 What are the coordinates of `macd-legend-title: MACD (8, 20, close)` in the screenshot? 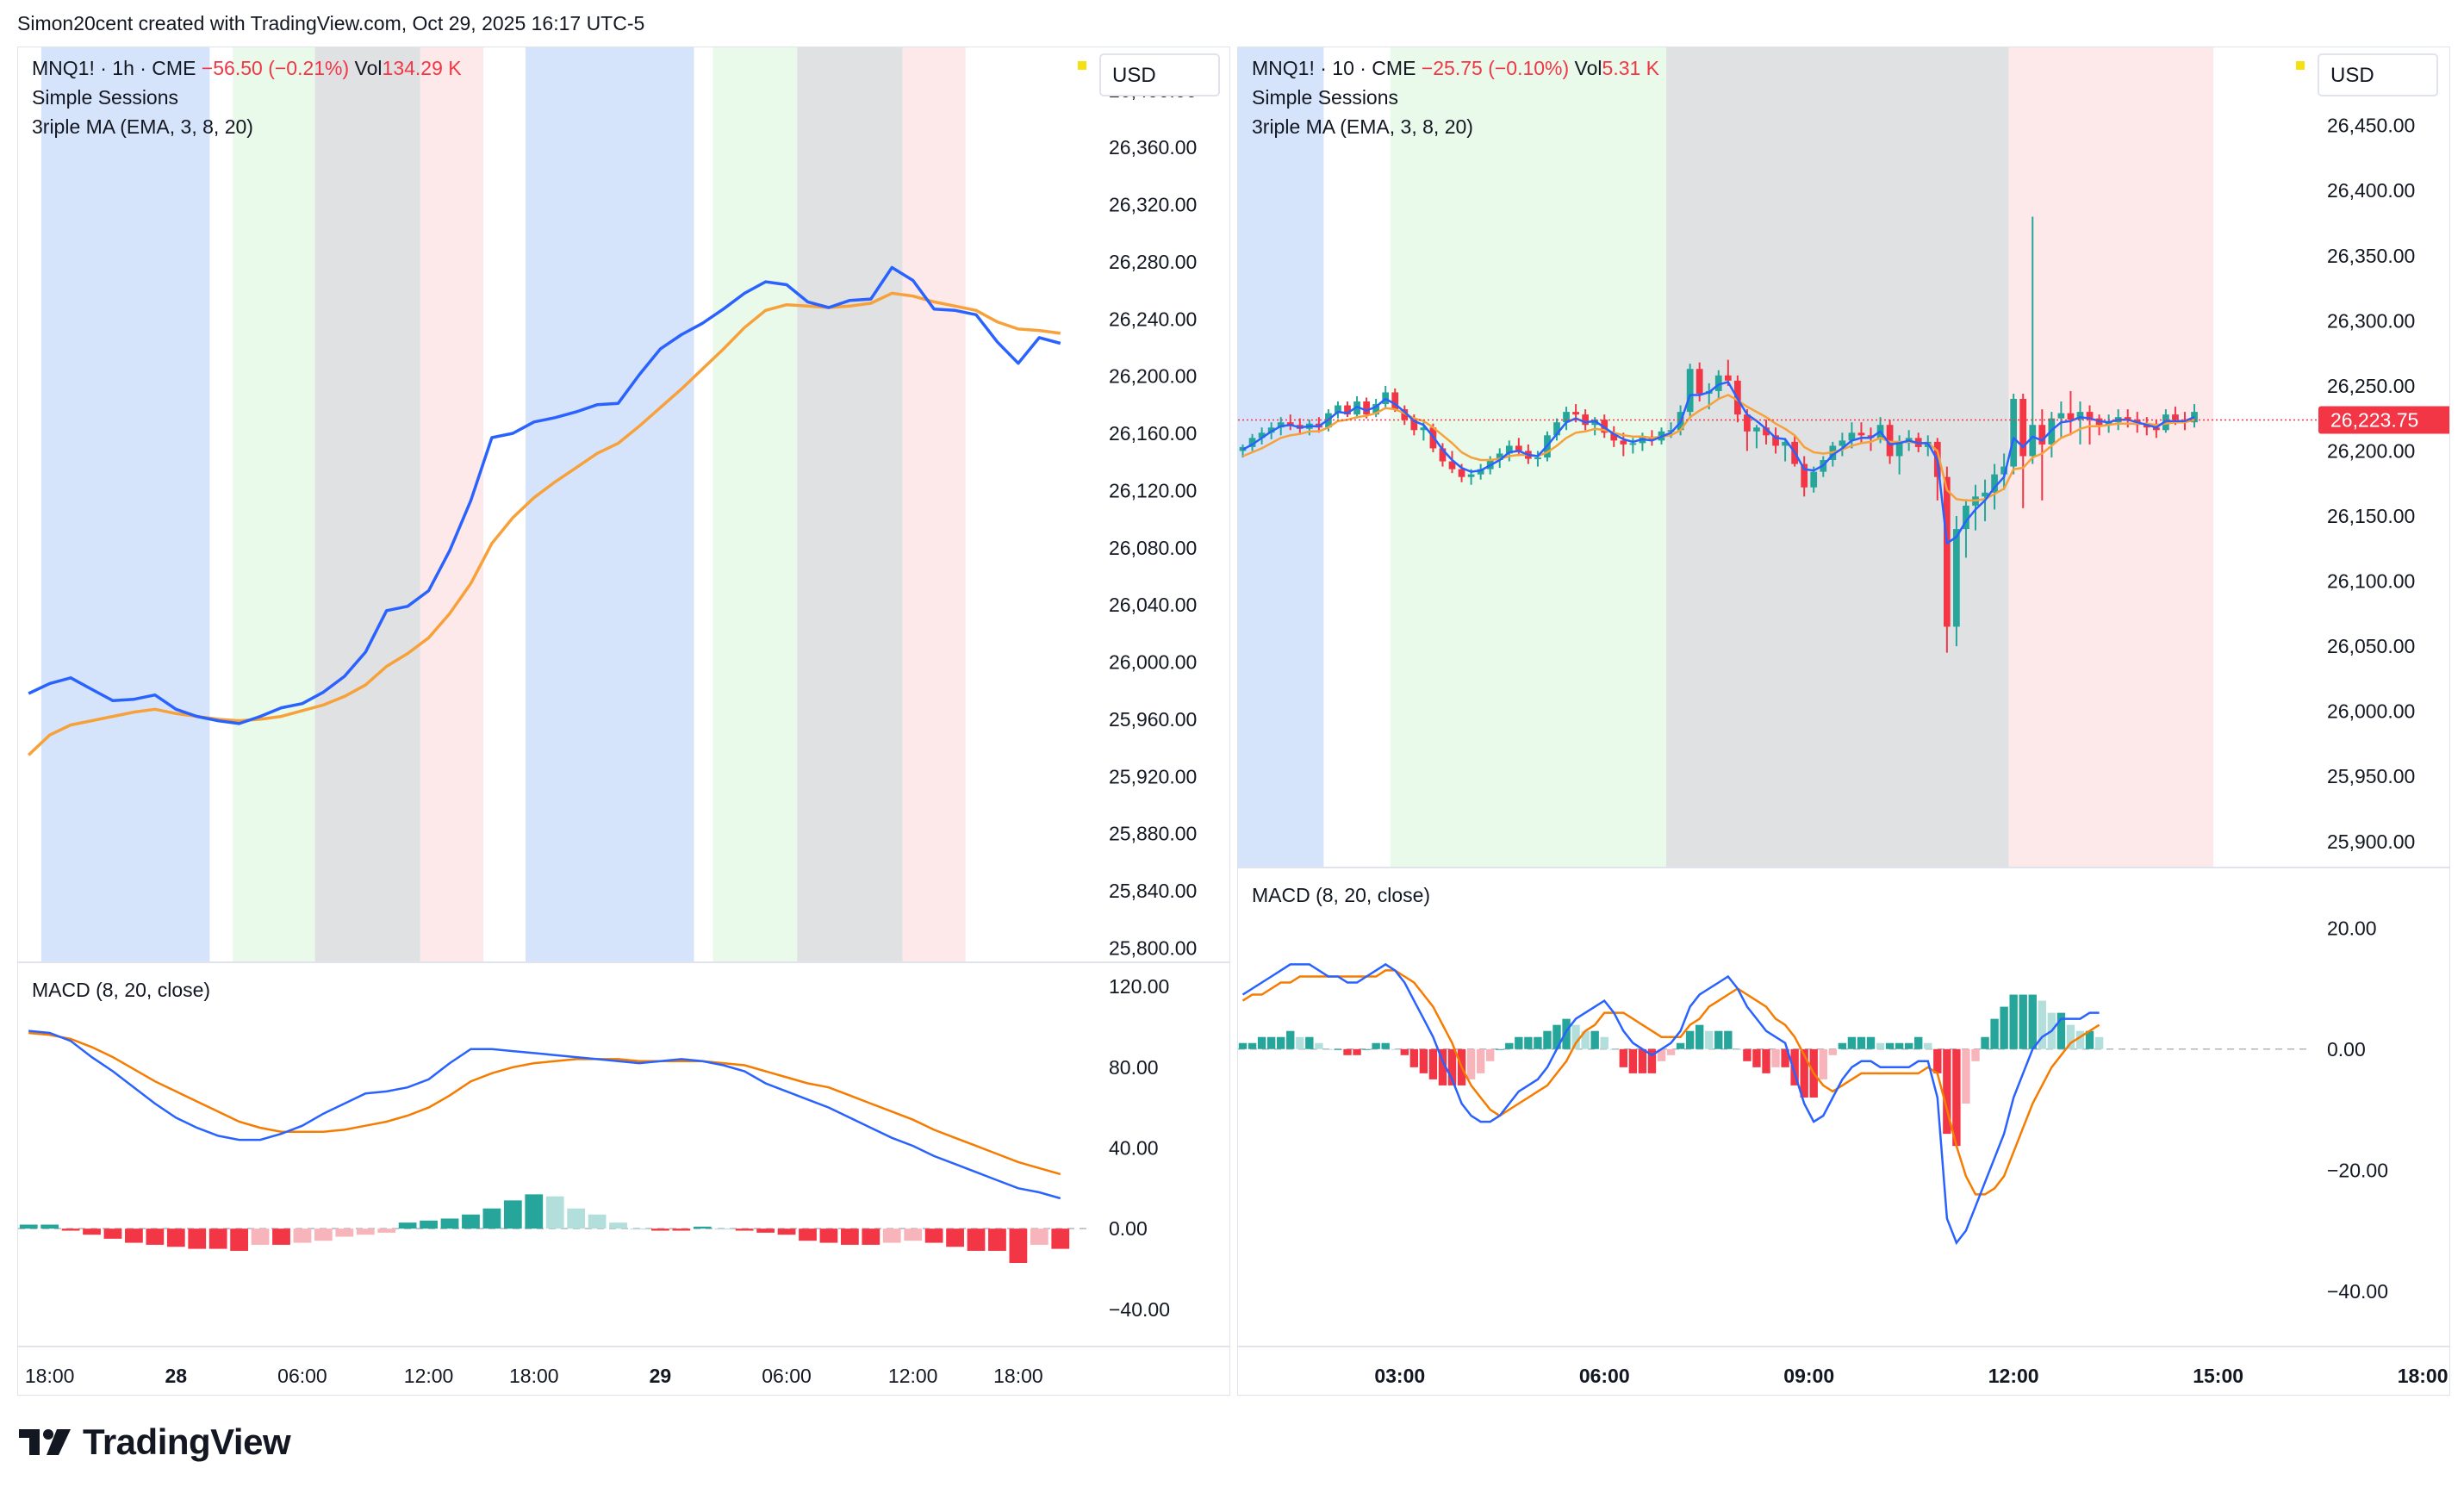 It's located at (1341, 895).